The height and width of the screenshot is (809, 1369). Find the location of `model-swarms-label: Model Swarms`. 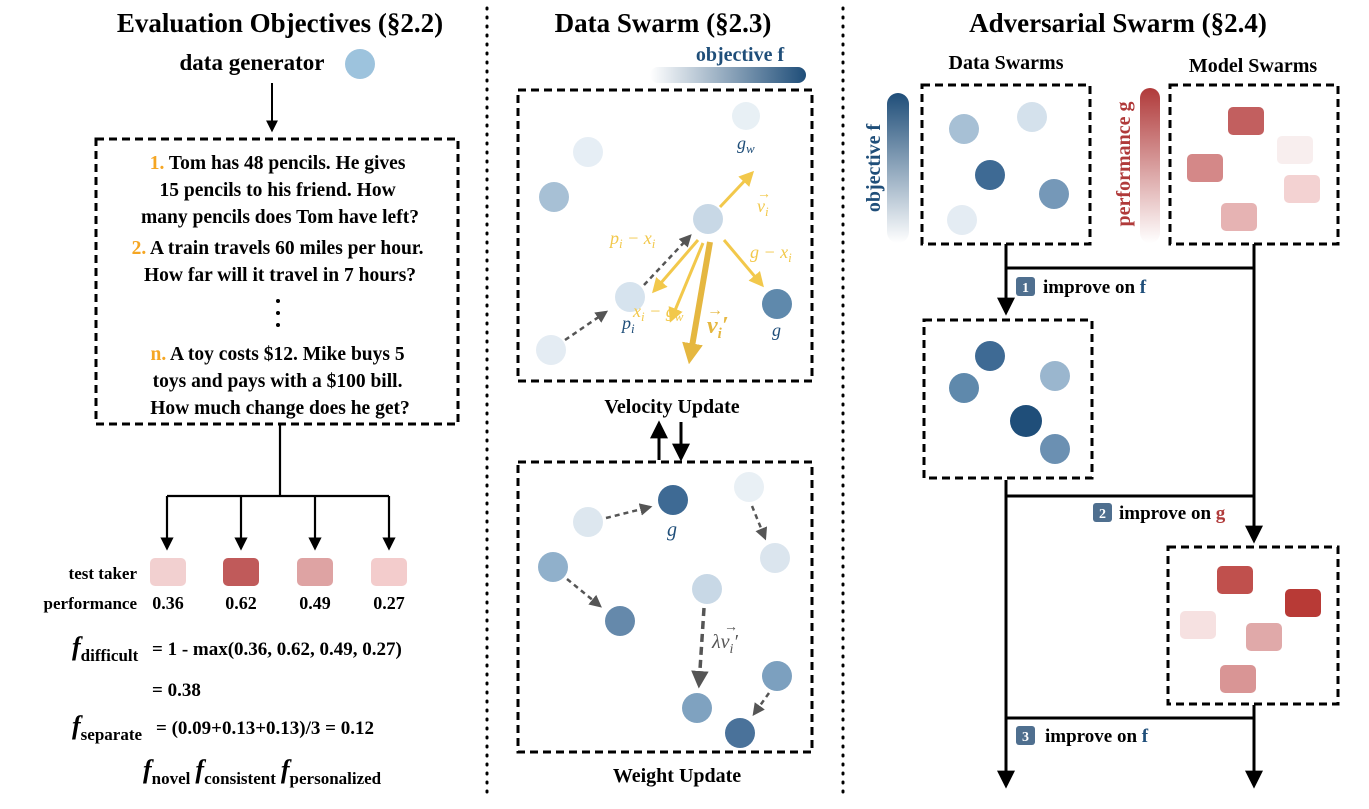

model-swarms-label: Model Swarms is located at coordinates (1253, 66).